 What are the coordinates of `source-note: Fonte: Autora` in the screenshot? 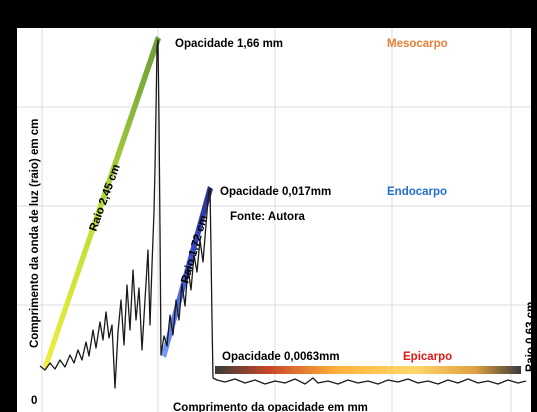 It's located at (268, 217).